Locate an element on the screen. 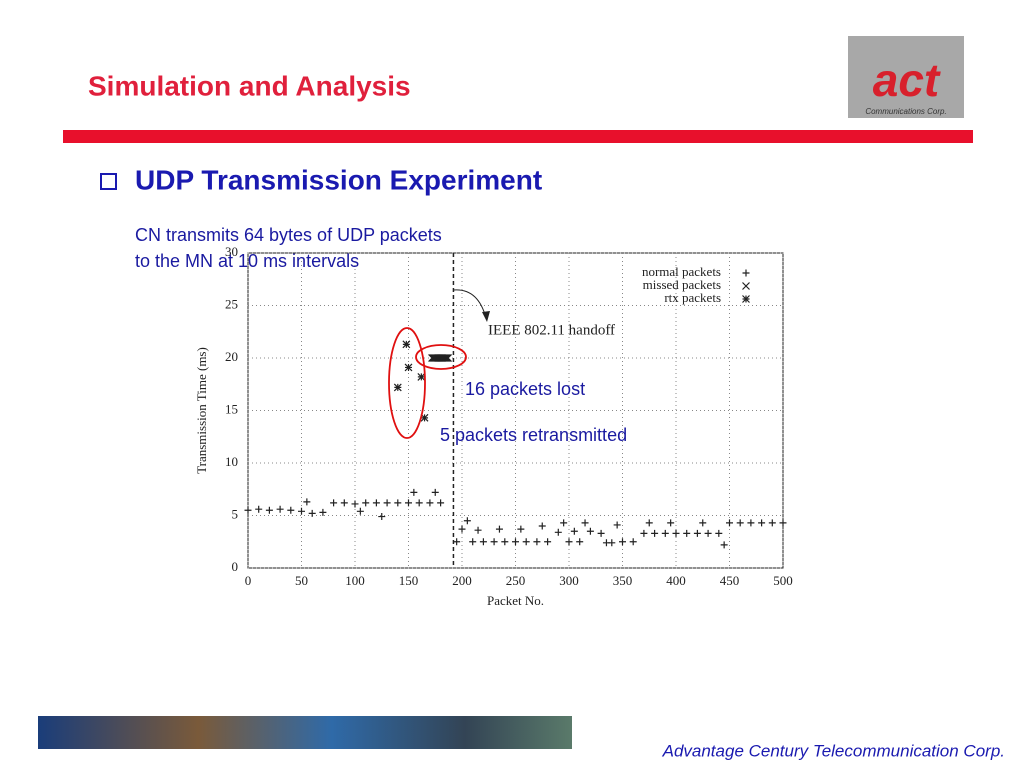 Image resolution: width=1024 pixels, height=768 pixels. handoff-arrow is located at coordinates (470, 304).